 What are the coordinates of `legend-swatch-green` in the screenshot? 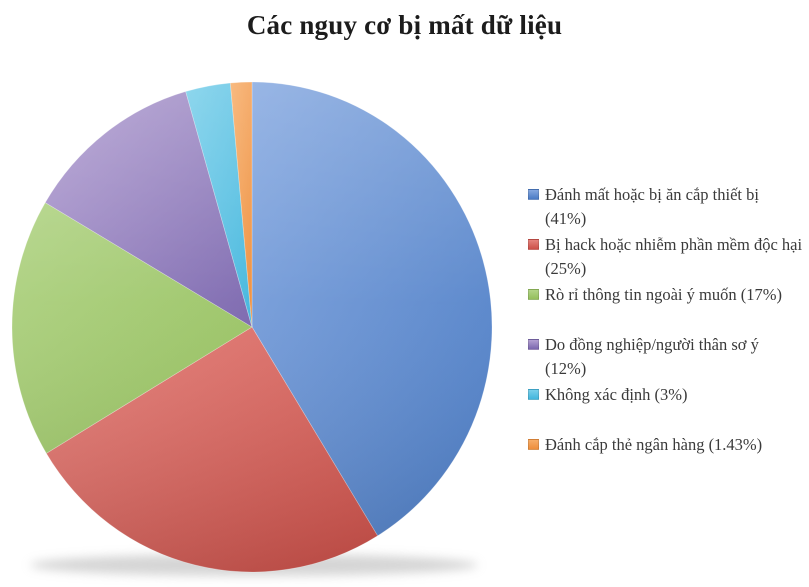 It's located at (533, 294).